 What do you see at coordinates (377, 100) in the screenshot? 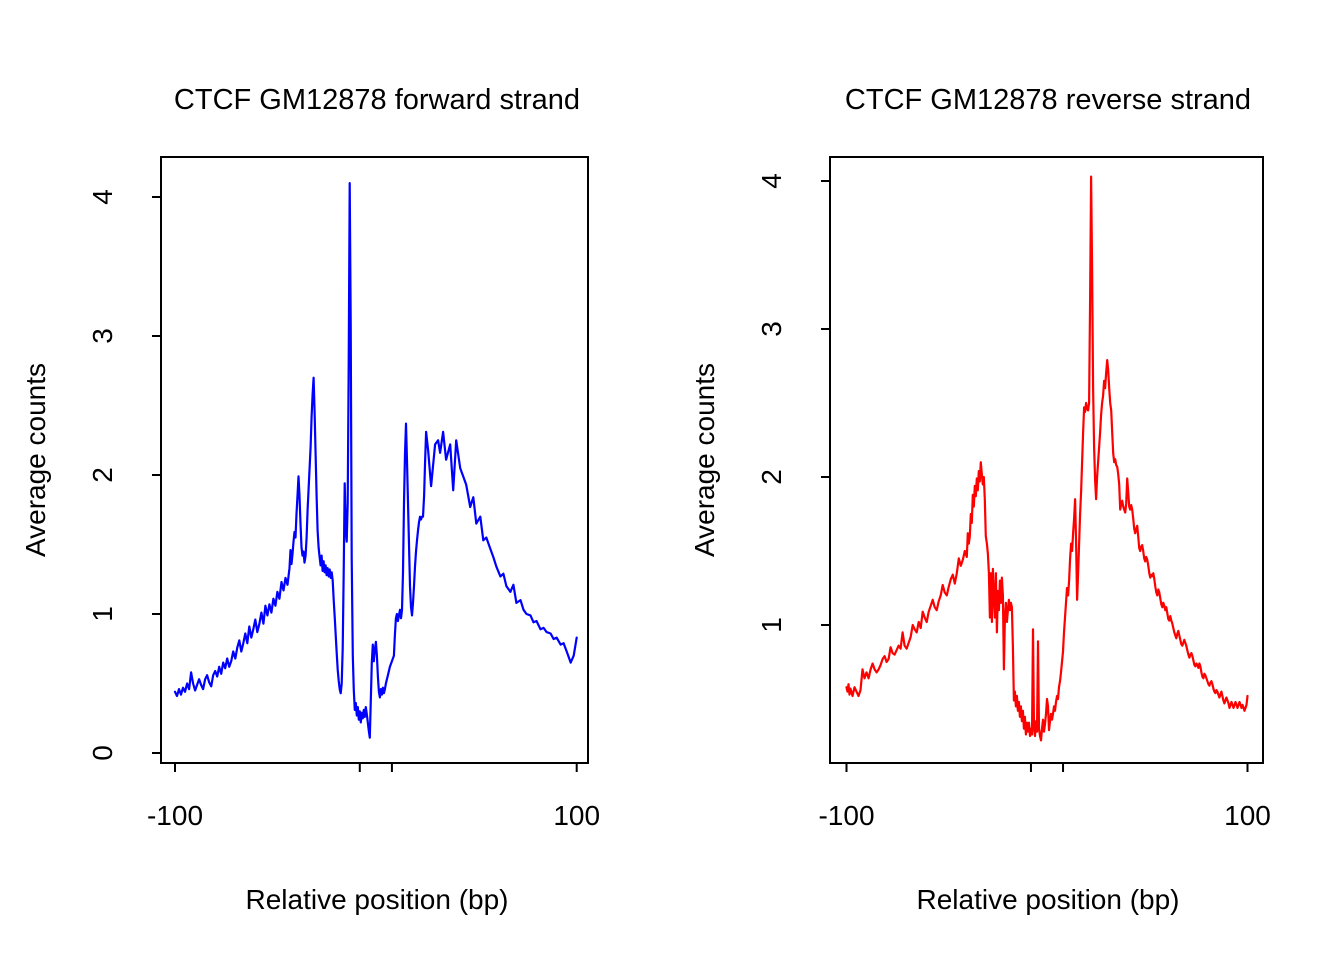
I see `left-panel-title: CTCF GM12878 forward strand` at bounding box center [377, 100].